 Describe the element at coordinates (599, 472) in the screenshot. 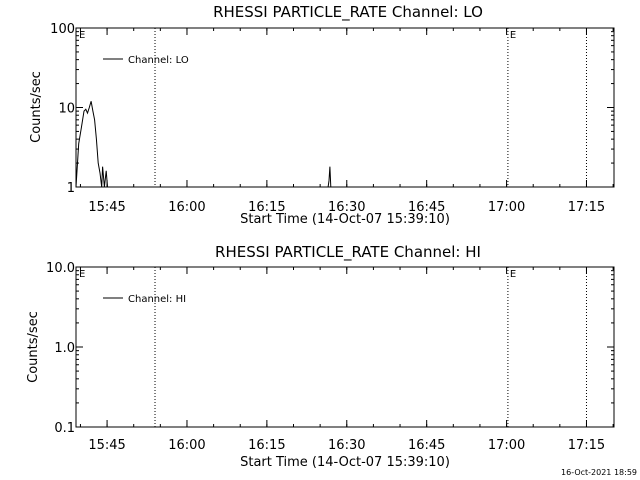

I see `plot-timestamp: 16-Oct-2021 18:59` at that location.